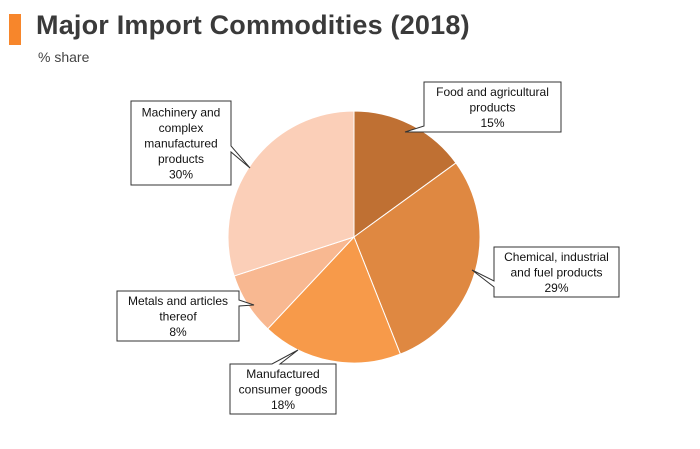  I want to click on slice-value-label: 8%, so click(178, 332).